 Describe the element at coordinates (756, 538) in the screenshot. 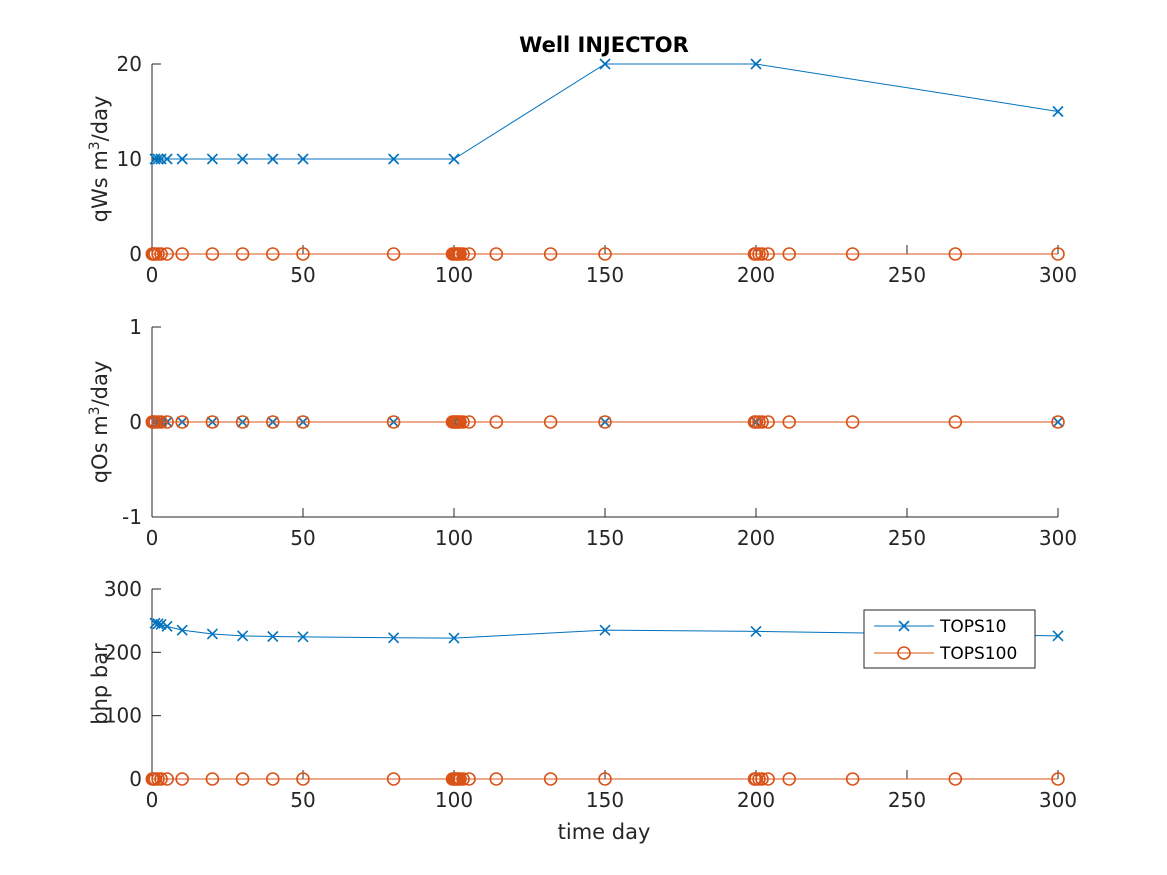

I see `x-tick-label: 200` at that location.